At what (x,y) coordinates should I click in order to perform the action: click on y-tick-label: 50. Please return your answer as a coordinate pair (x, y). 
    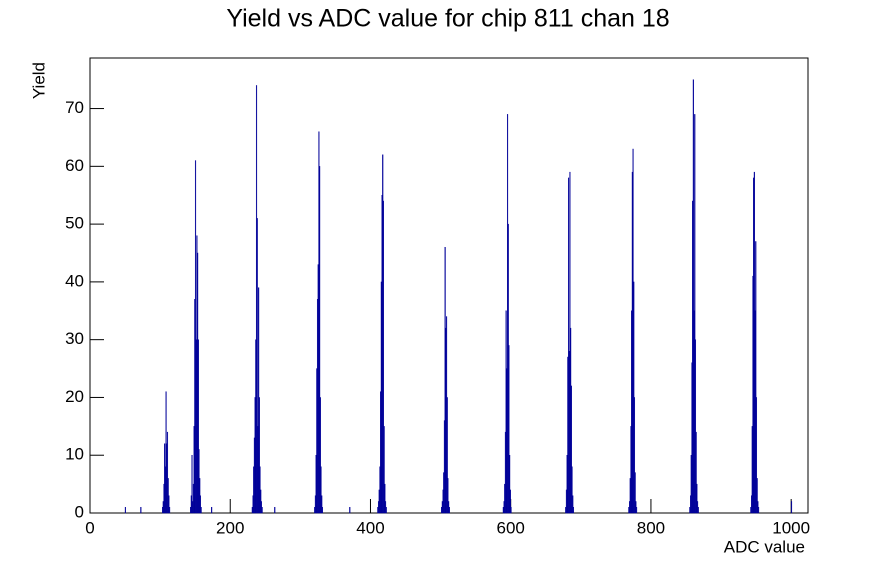
    Looking at the image, I should click on (74, 223).